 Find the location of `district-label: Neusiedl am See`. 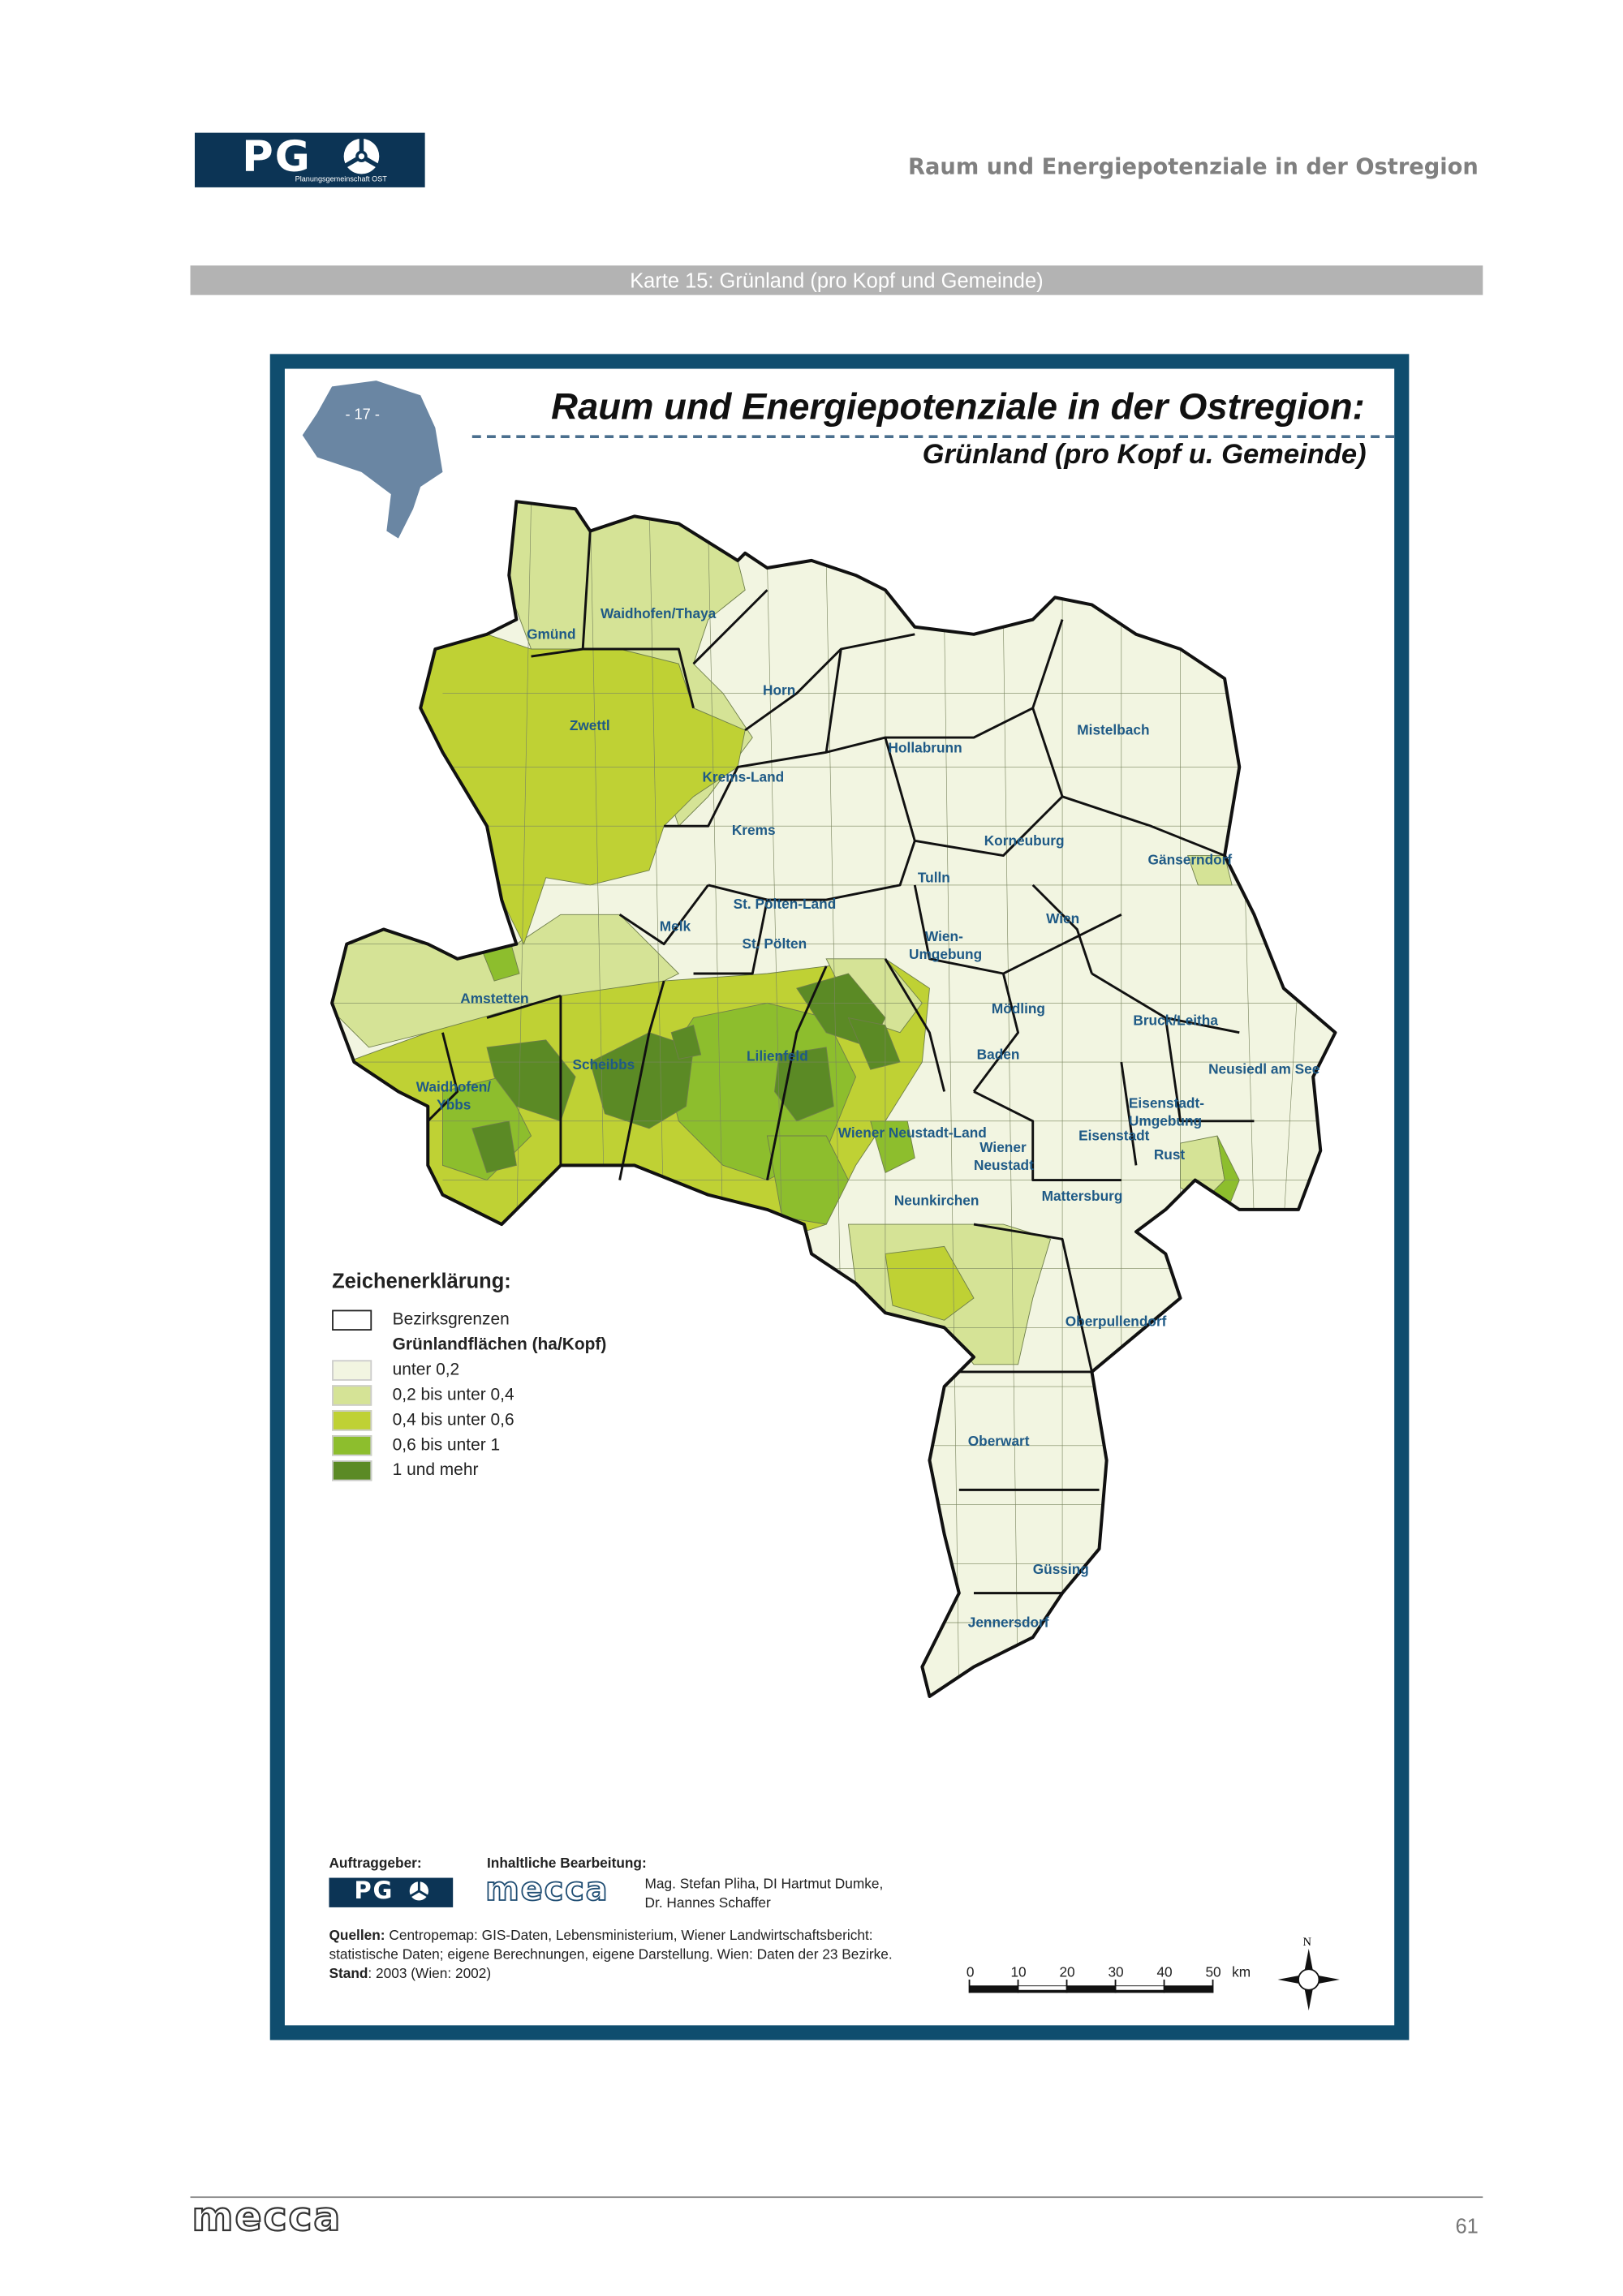

district-label: Neusiedl am See is located at coordinates (1264, 1069).